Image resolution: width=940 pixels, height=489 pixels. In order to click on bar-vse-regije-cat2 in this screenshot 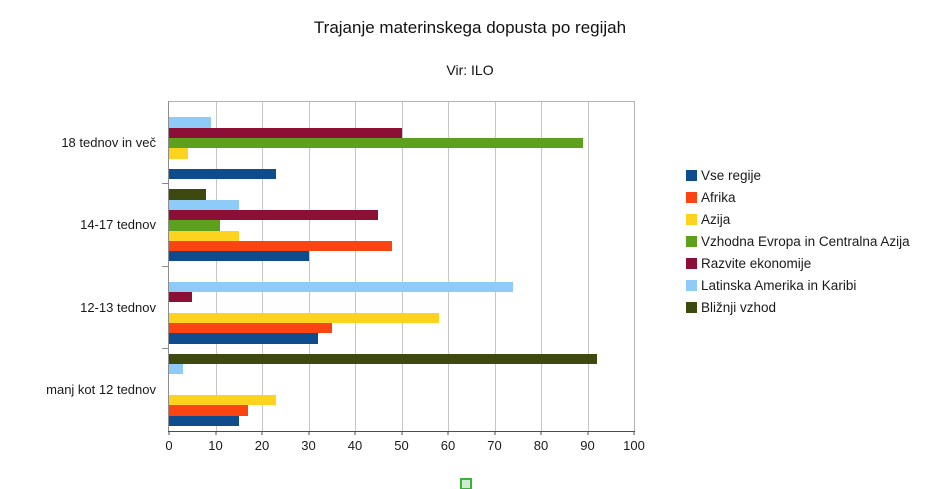, I will do `click(243, 338)`.